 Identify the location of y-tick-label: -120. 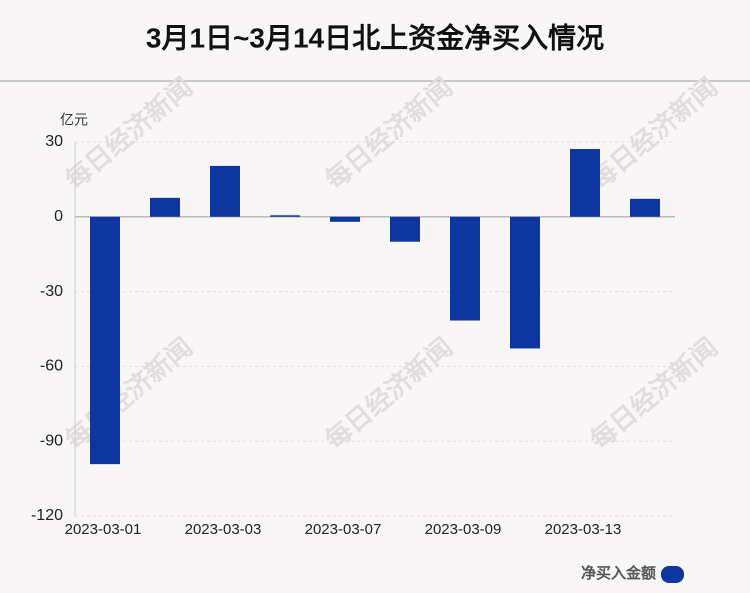
(47, 515).